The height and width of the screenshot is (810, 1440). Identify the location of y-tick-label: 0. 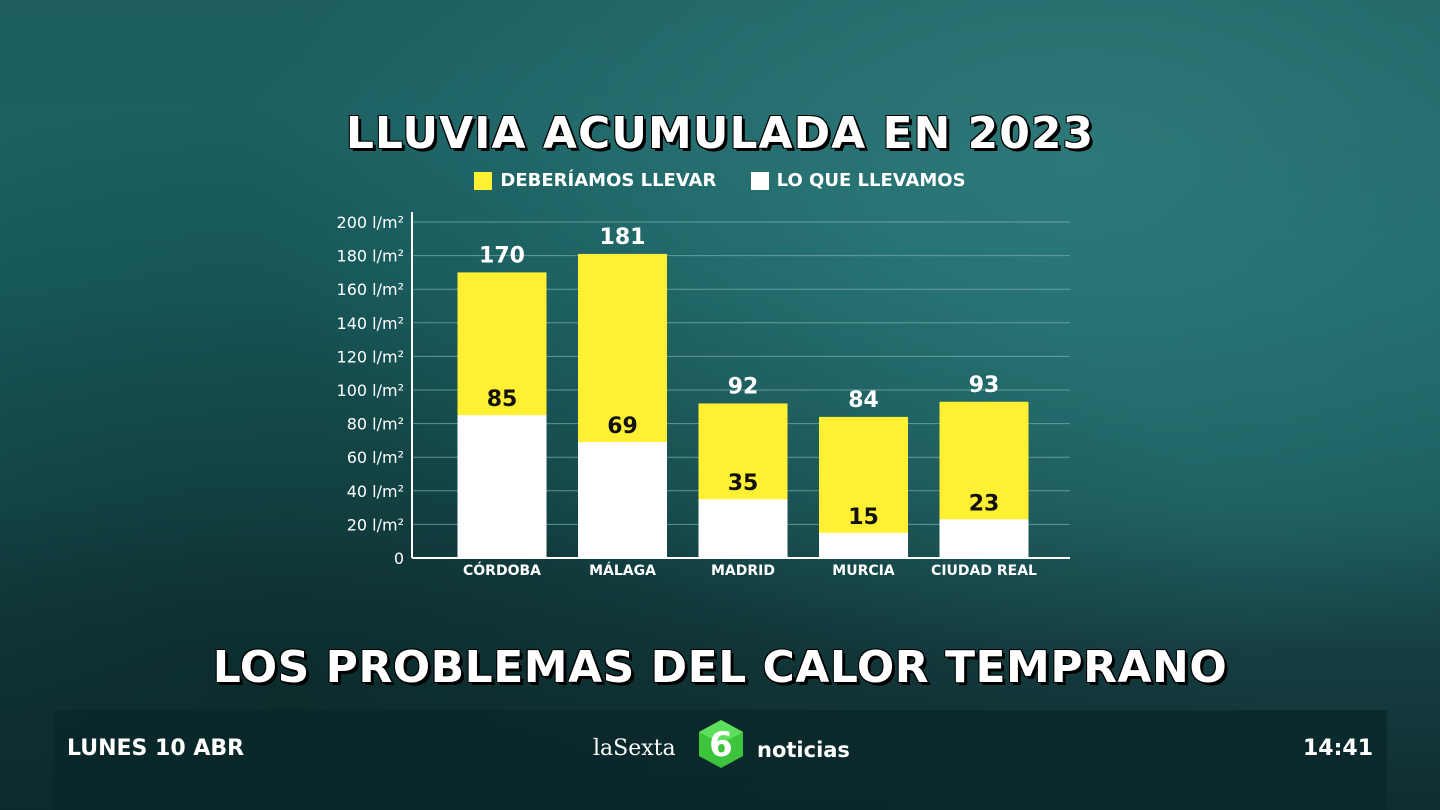
(399, 558).